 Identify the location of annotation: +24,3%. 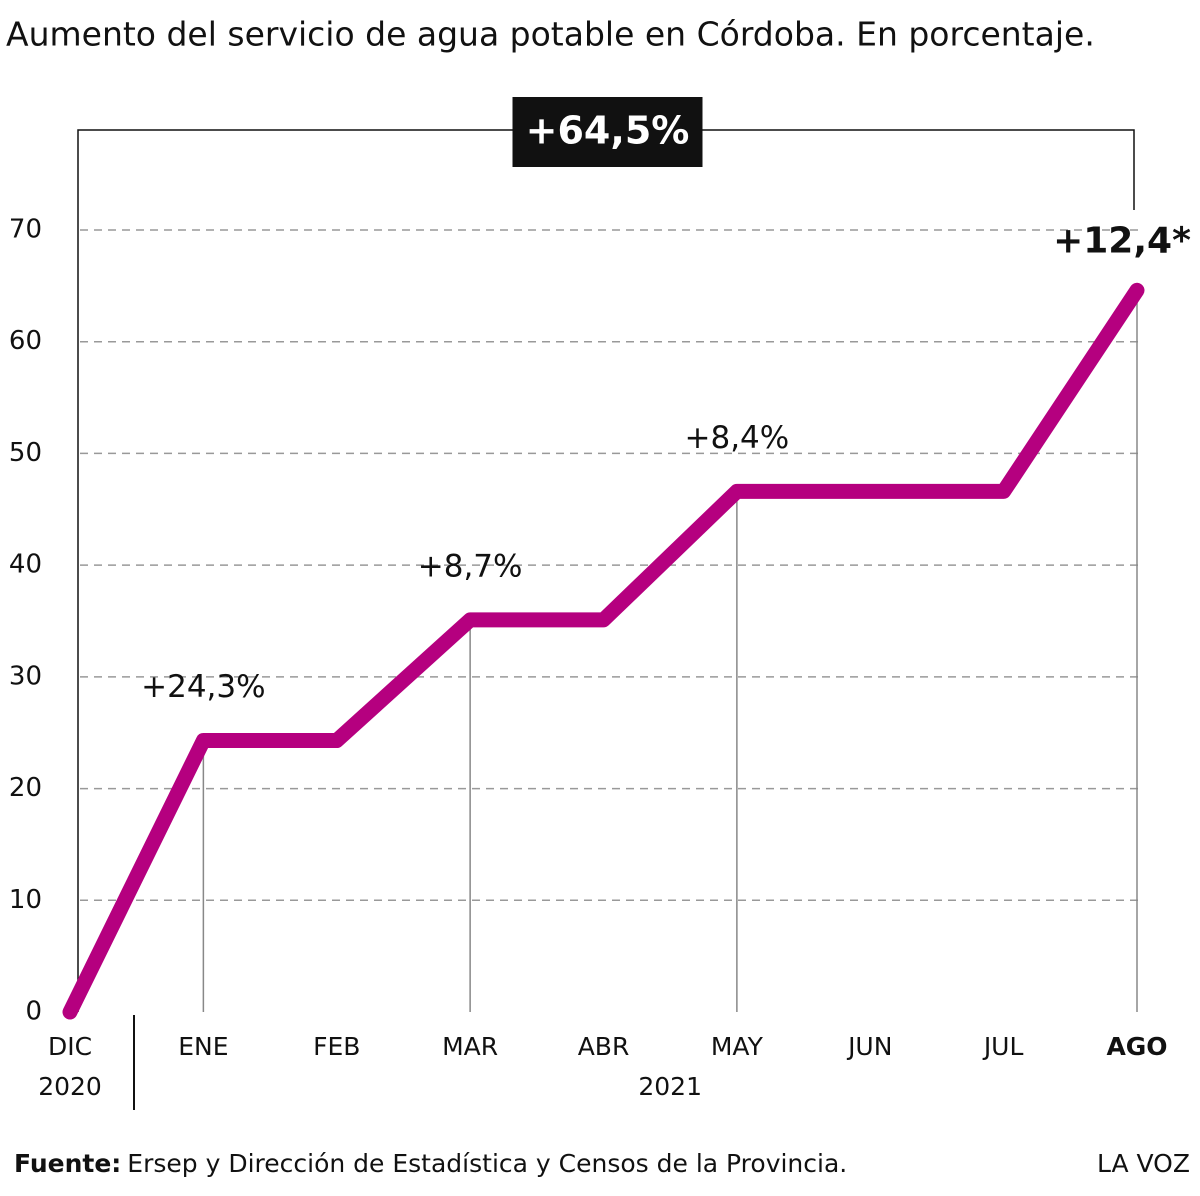
(203, 687).